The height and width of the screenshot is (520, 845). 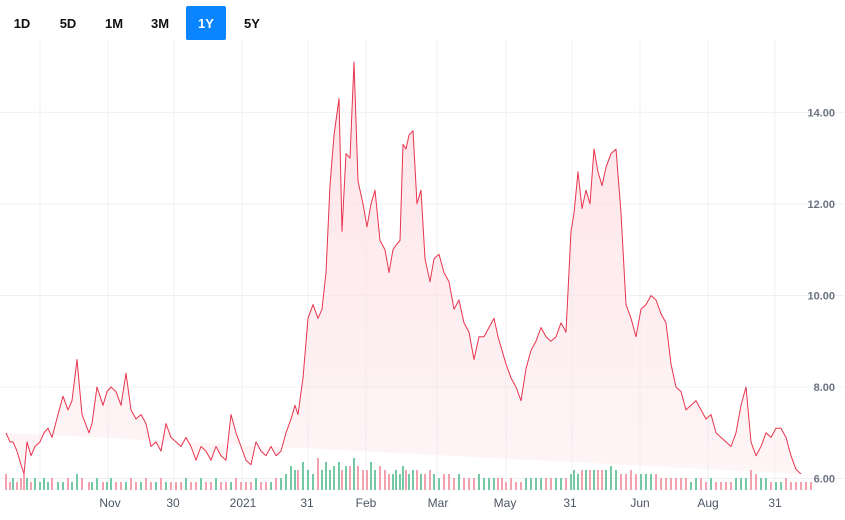 I want to click on x-tick-label: Jun, so click(x=639, y=503).